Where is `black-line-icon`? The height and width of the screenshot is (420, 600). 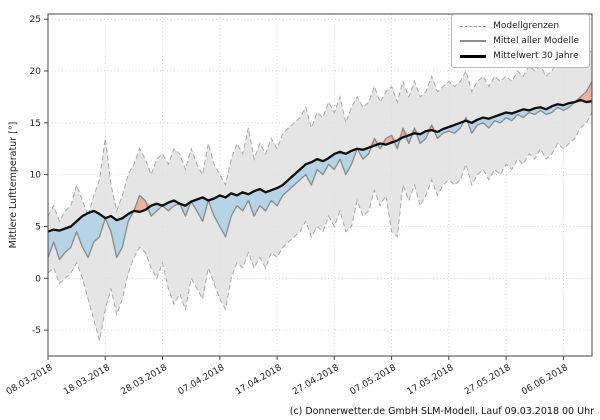
black-line-icon is located at coordinates (473, 56).